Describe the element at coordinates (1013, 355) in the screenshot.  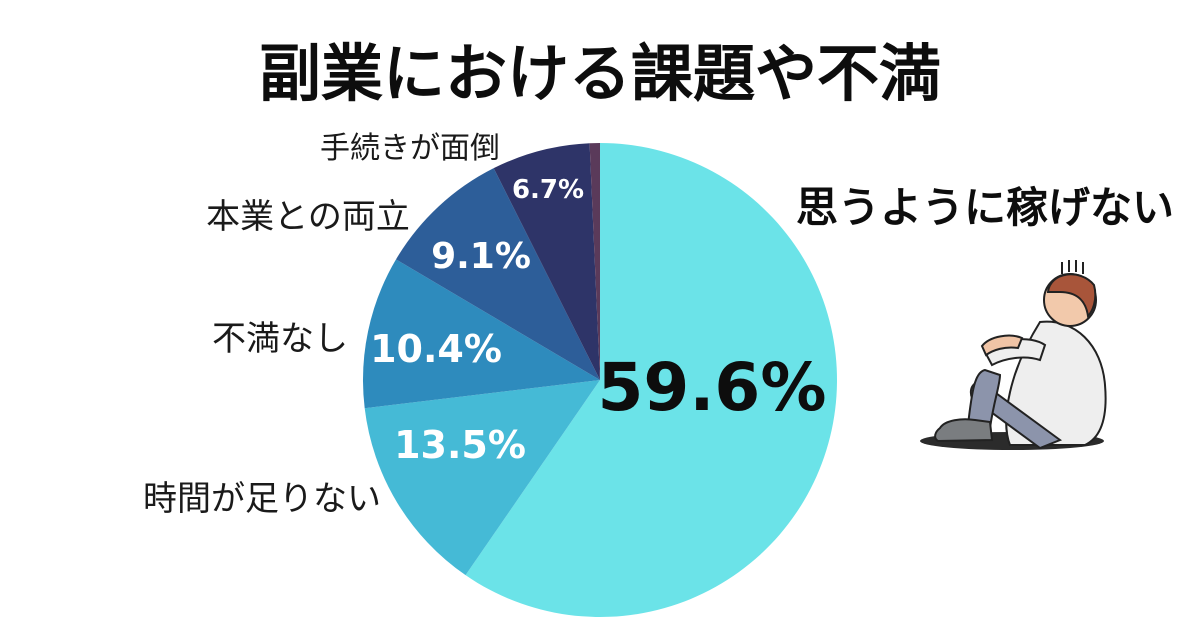
I see `sitting-person-worried-icon` at that location.